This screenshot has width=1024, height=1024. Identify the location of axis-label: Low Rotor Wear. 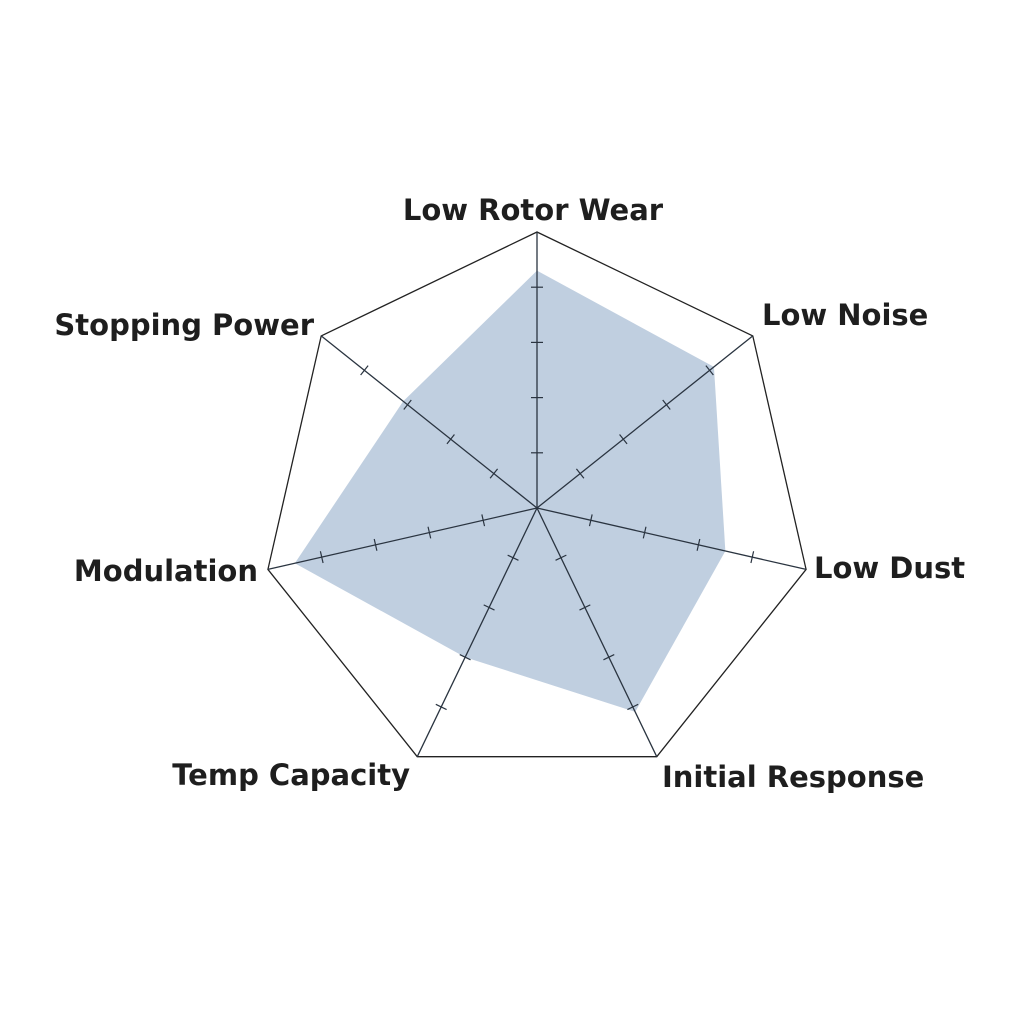
(533, 210).